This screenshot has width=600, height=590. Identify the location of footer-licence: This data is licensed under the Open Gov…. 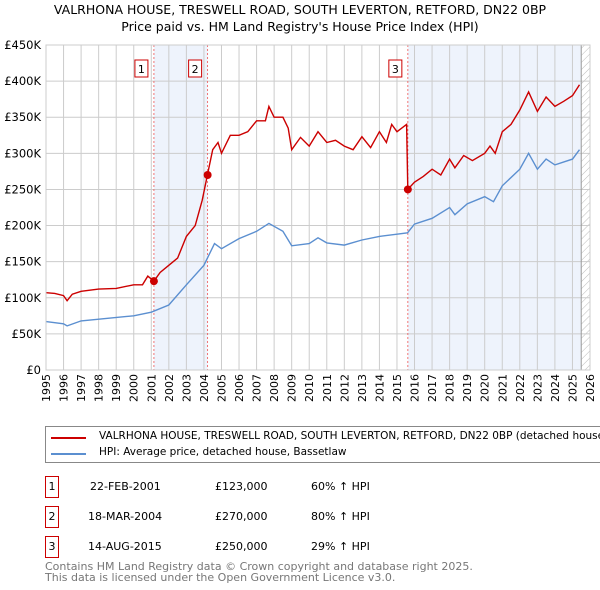
(220, 577).